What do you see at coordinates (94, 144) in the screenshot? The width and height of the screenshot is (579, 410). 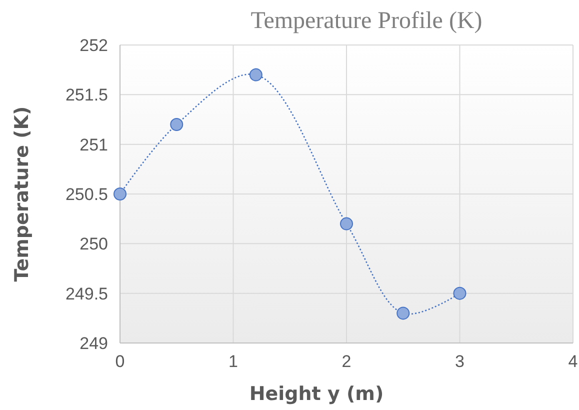 I see `y-tick-label: 251` at bounding box center [94, 144].